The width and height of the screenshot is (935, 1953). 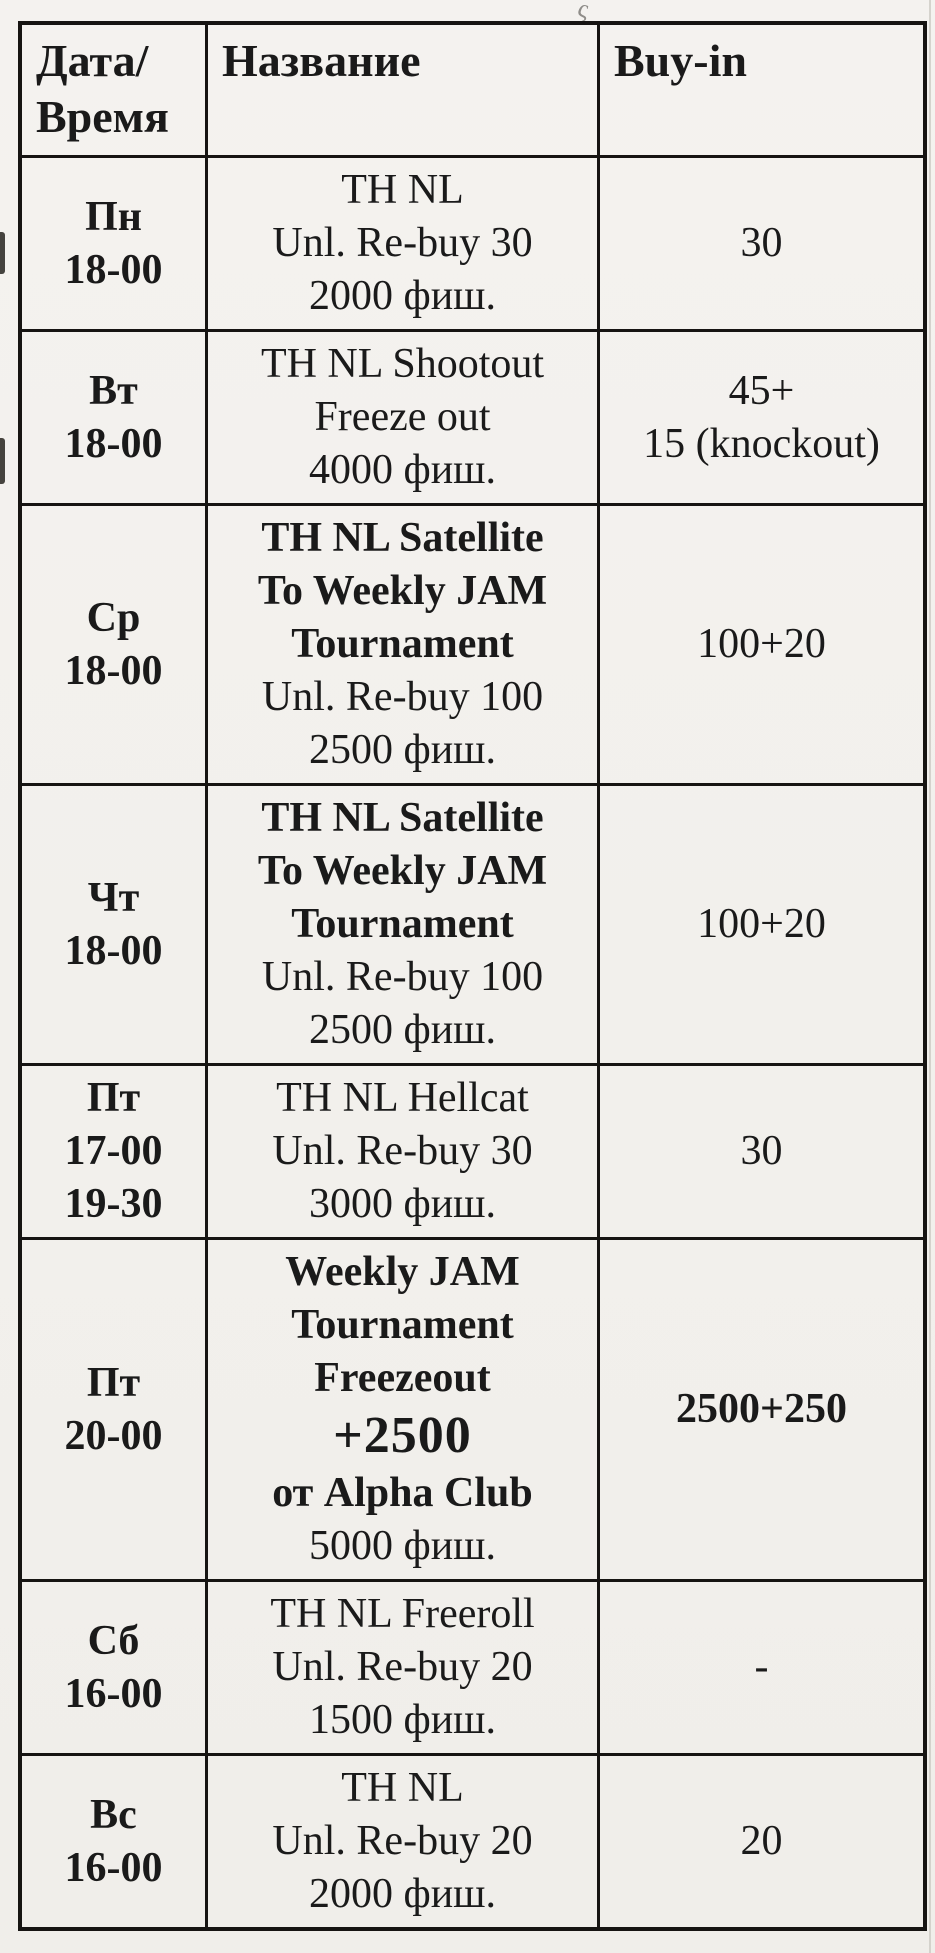 I want to click on day-line: Вт, so click(x=113, y=390).